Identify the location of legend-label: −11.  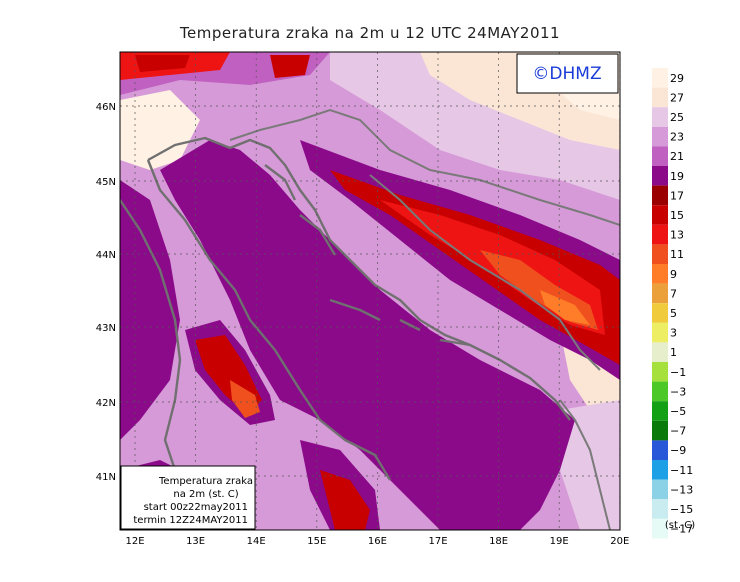
(681, 470).